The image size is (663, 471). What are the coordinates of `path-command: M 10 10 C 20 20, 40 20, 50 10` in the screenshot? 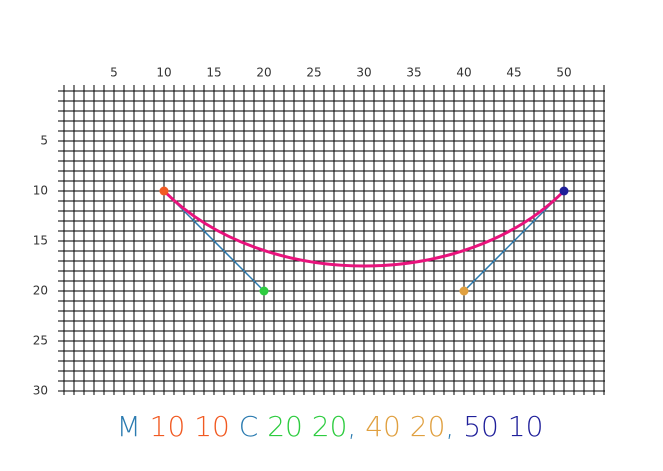 It's located at (330, 426).